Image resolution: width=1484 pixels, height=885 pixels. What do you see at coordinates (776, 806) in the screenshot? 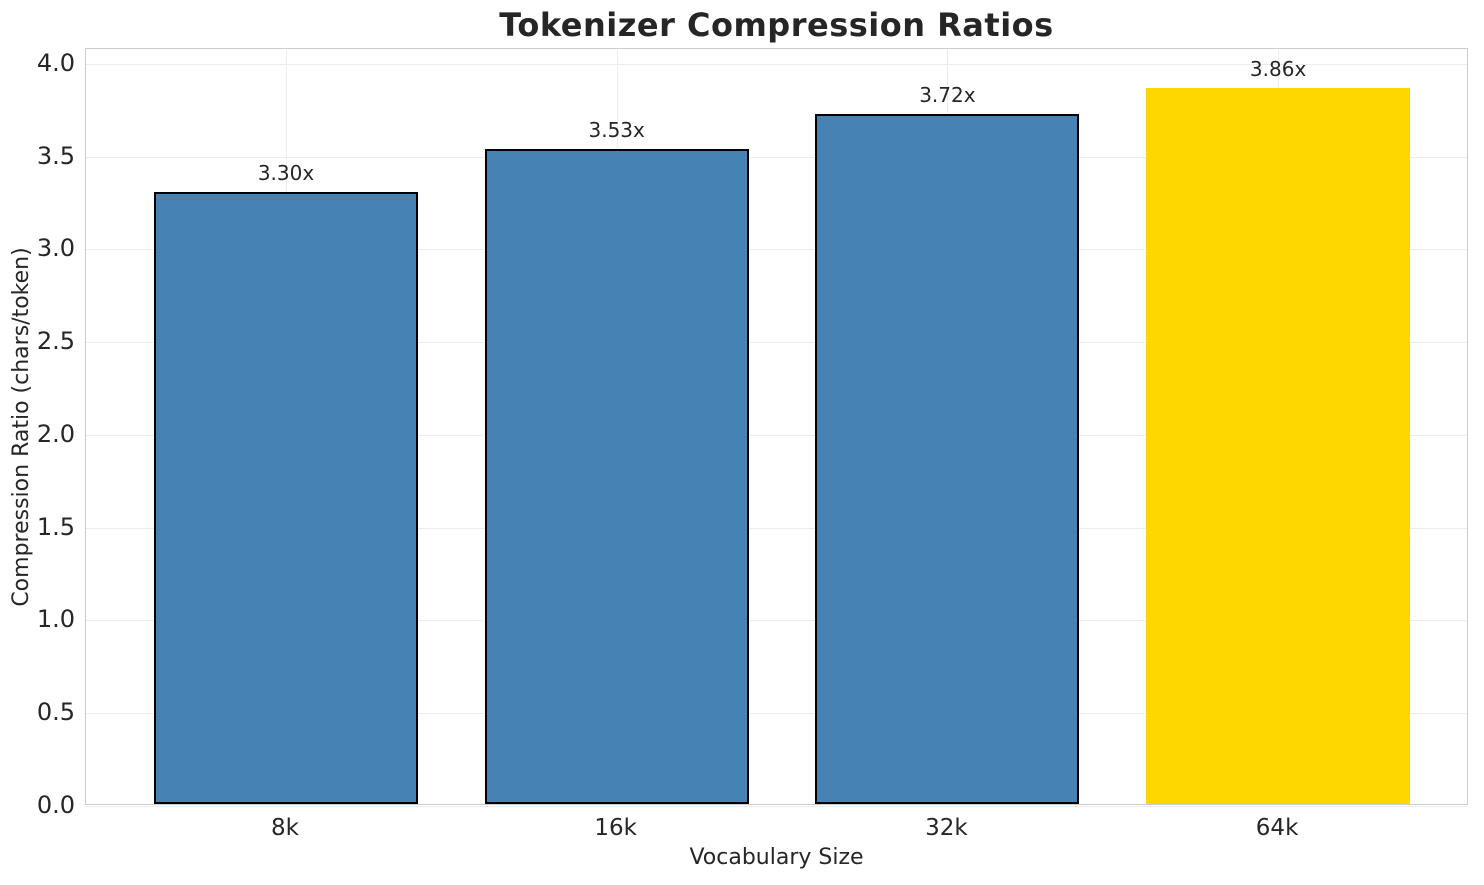
I see `gridline-y-0.0` at bounding box center [776, 806].